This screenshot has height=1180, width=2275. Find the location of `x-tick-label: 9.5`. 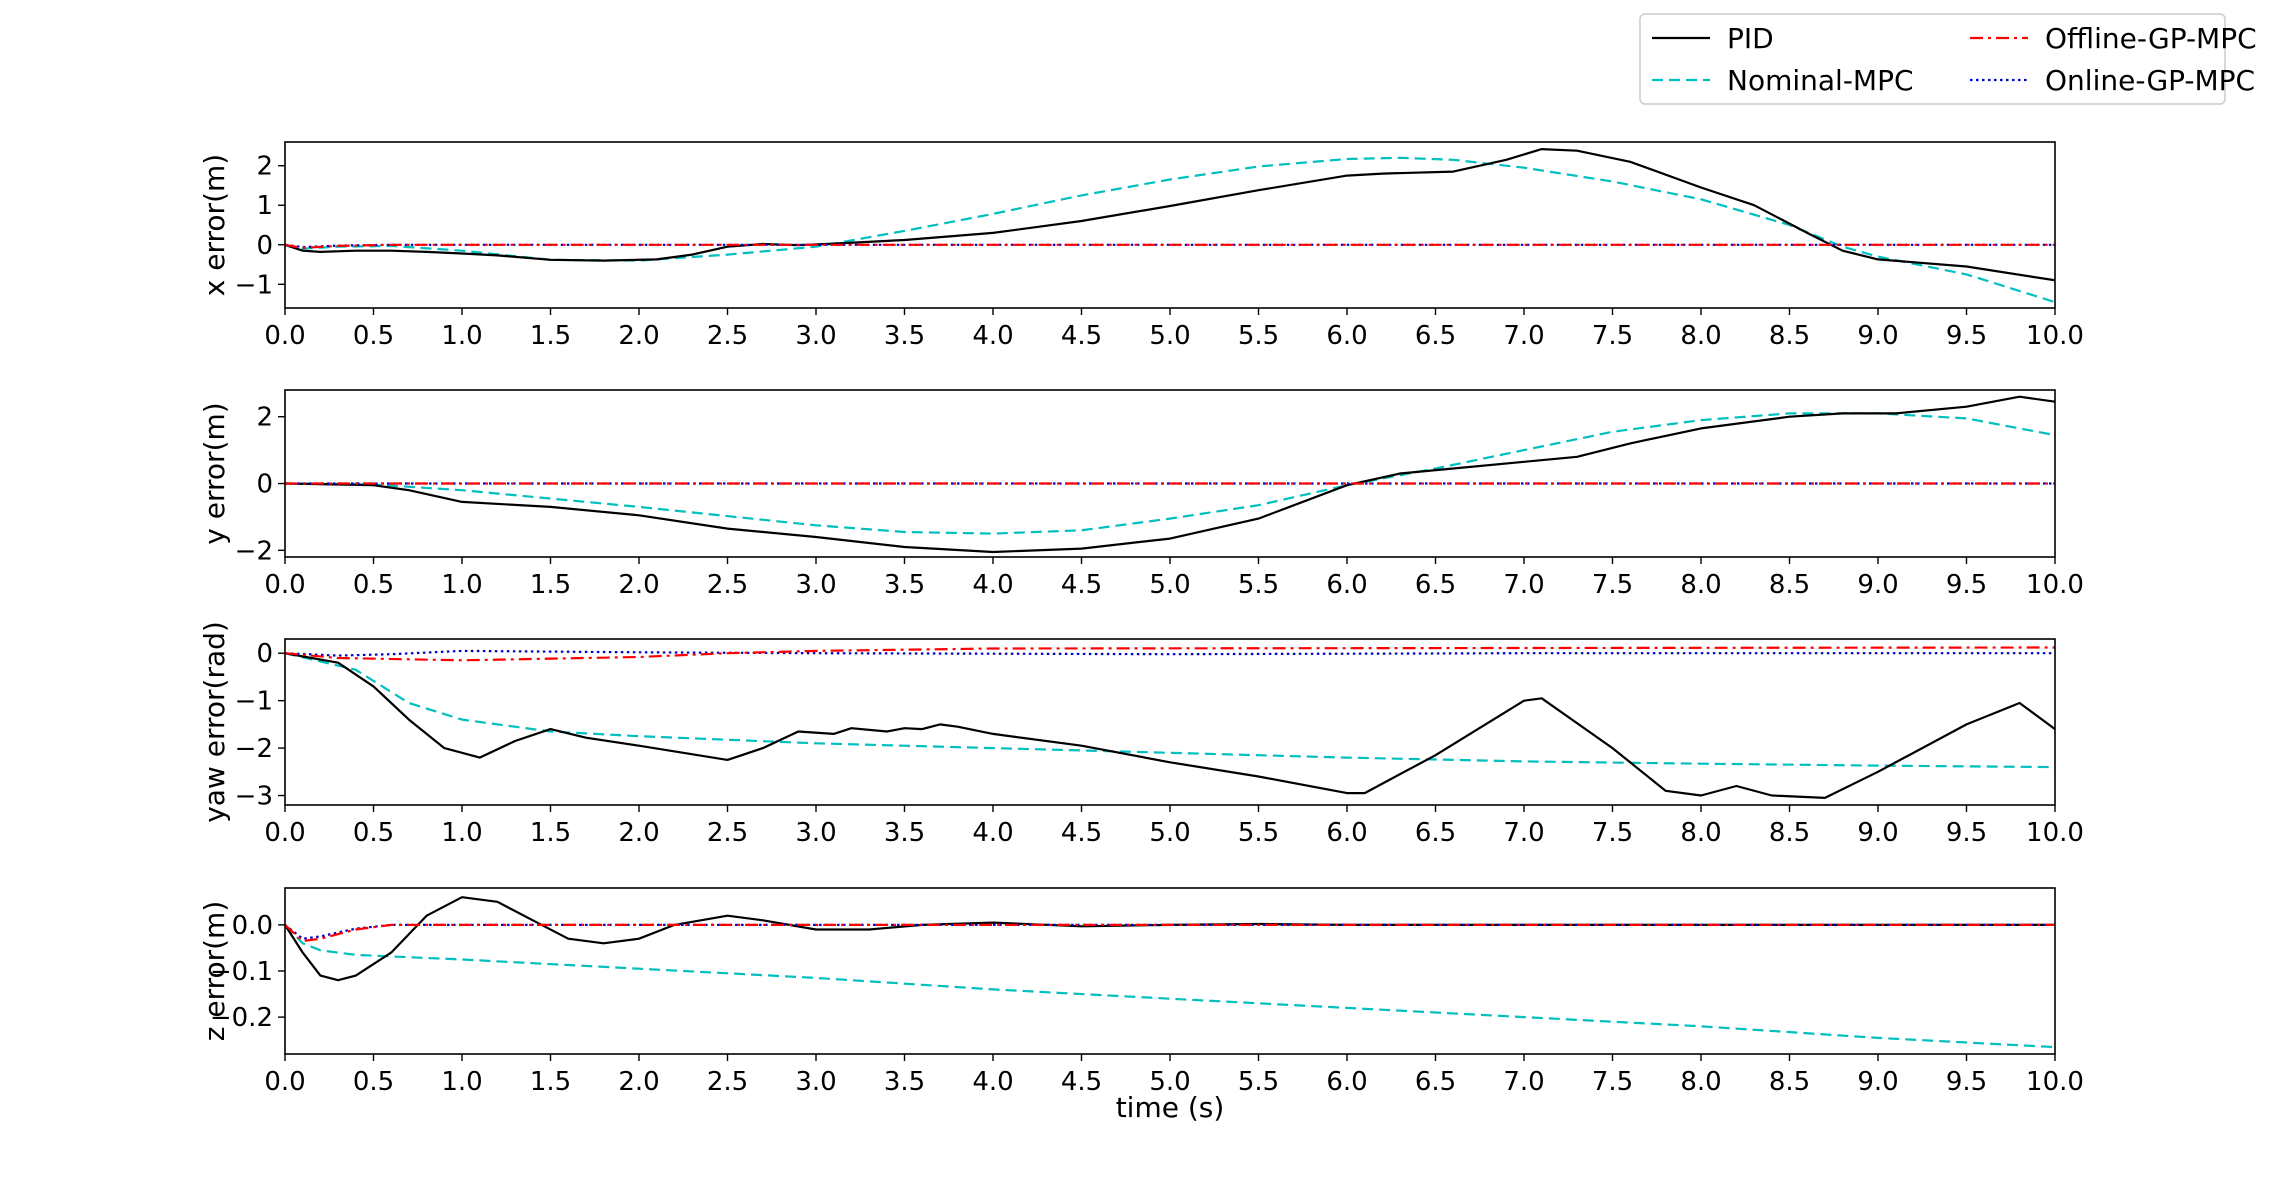

x-tick-label: 9.5 is located at coordinates (1966, 585).